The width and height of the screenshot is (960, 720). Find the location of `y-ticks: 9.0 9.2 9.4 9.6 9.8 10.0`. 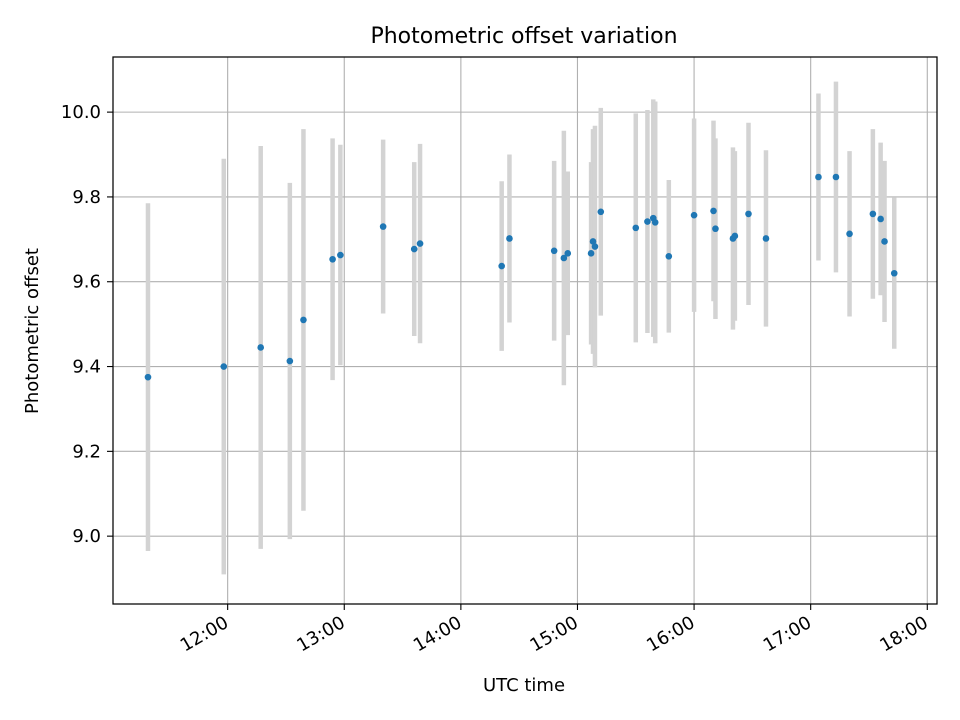

y-ticks: 9.0 9.2 9.4 9.6 9.8 10.0 is located at coordinates (87, 324).